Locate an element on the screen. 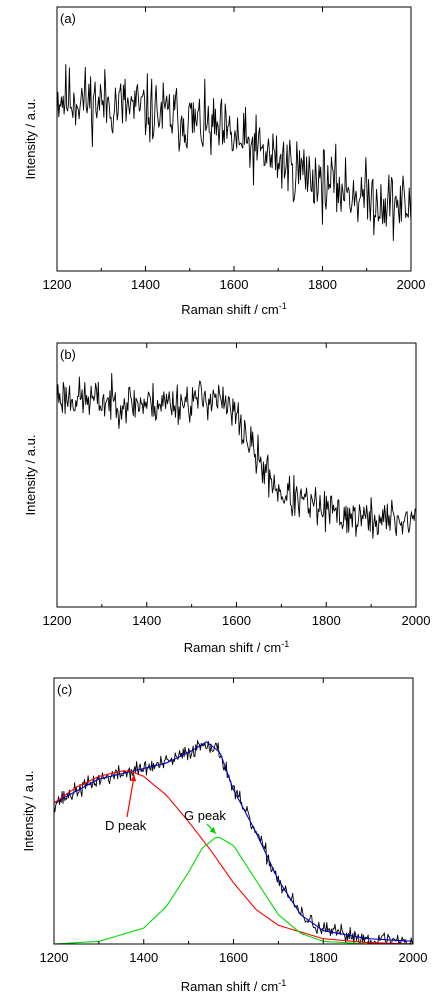 The image size is (442, 1001). d-peak-arrow-line is located at coordinates (130, 796).